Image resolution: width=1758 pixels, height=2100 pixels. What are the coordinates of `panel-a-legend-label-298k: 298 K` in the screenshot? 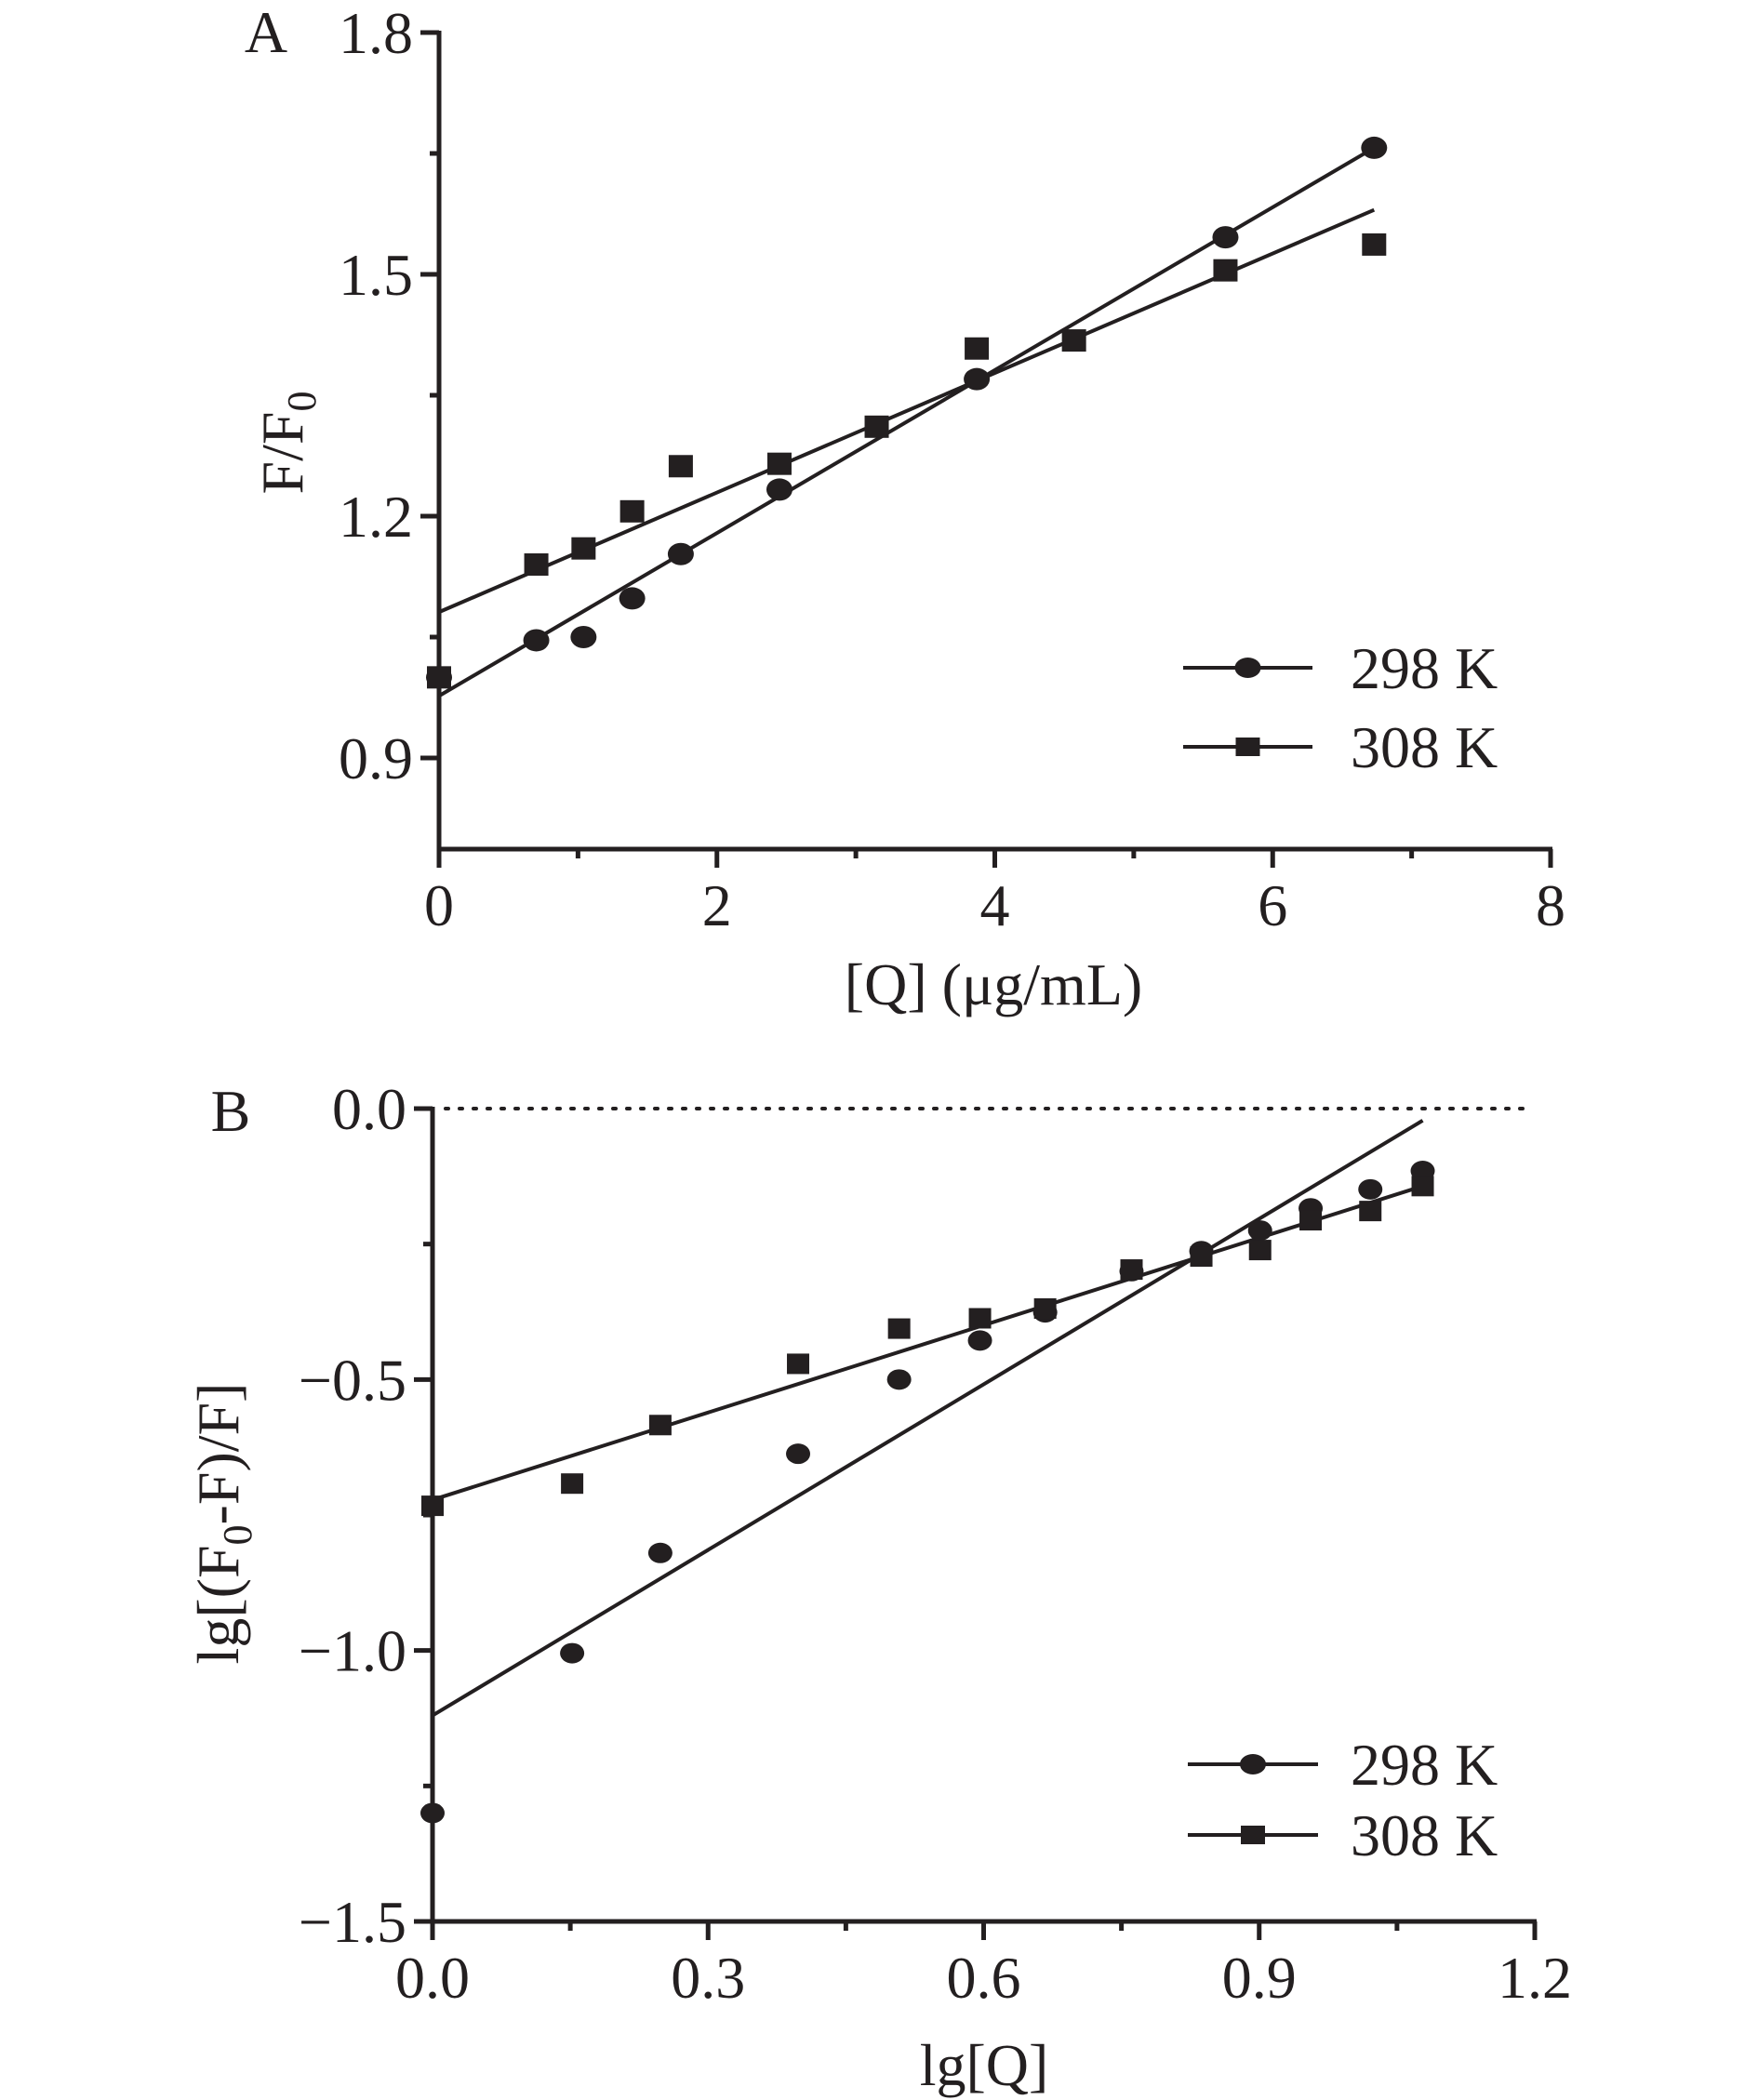 It's located at (1424, 668).